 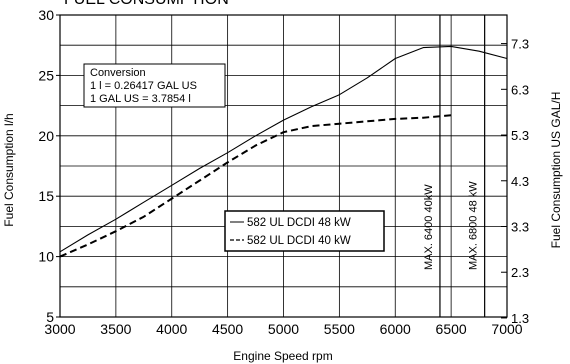 I want to click on y-tick-label: 15, so click(x=46, y=196).